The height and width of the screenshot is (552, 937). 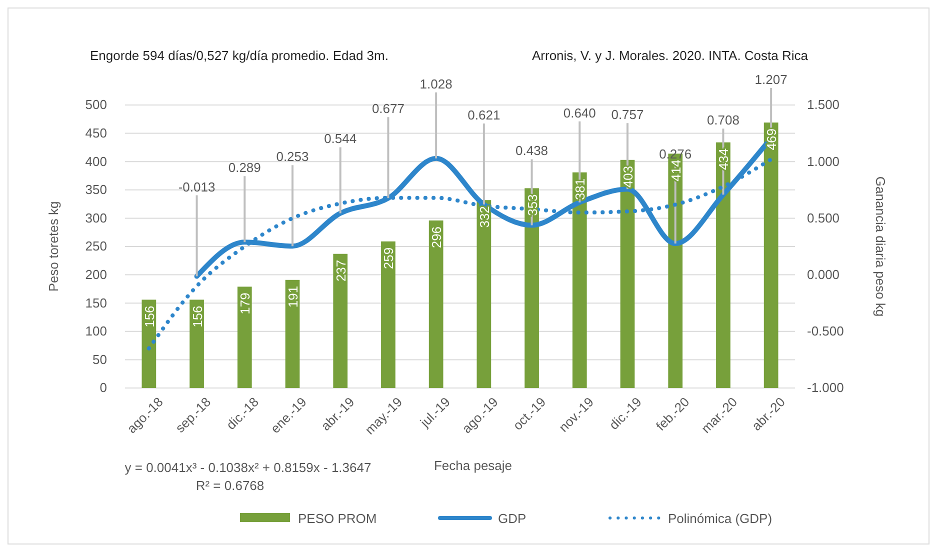 I want to click on y-axis-title: Peso toretes kg, so click(x=53, y=246).